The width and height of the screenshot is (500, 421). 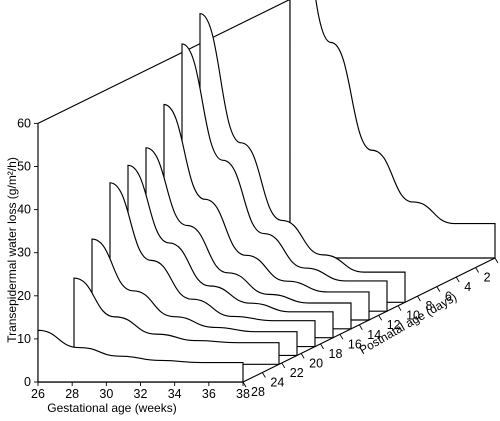 I want to click on z-tick-label: 6, so click(x=448, y=297).